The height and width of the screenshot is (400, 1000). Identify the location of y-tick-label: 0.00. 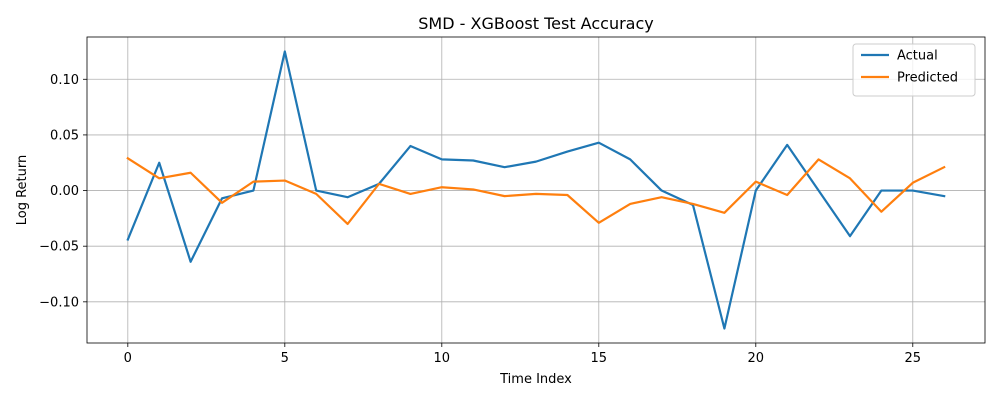
(64, 191).